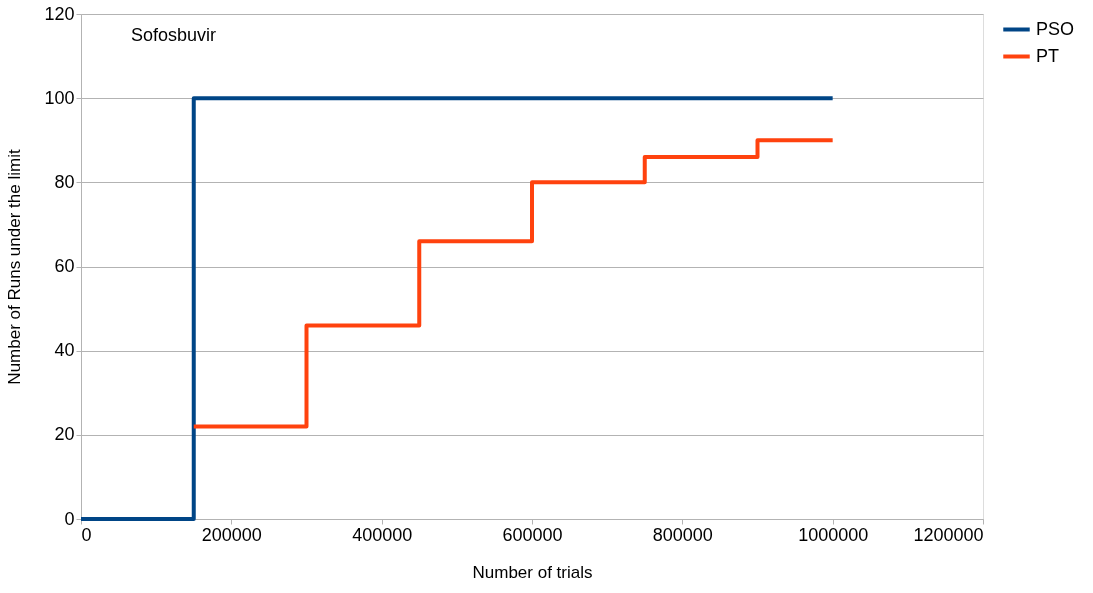 The image size is (1093, 593). I want to click on annotation: Sofosbuvir, so click(174, 35).